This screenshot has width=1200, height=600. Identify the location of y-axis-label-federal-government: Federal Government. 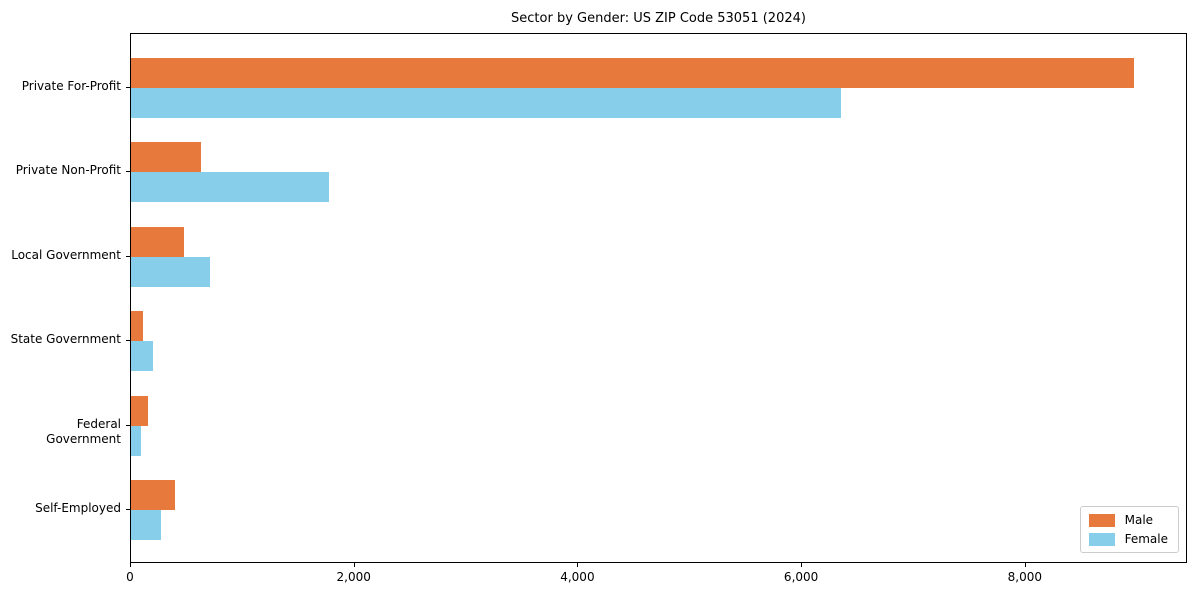
(83, 431).